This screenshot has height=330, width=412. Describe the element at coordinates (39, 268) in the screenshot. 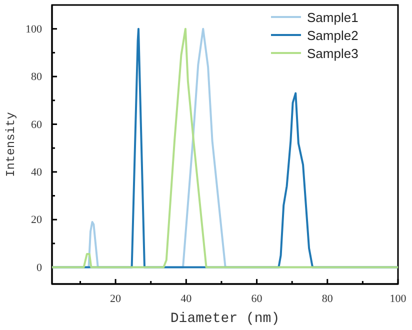

I see `y-tick-label: 0` at that location.